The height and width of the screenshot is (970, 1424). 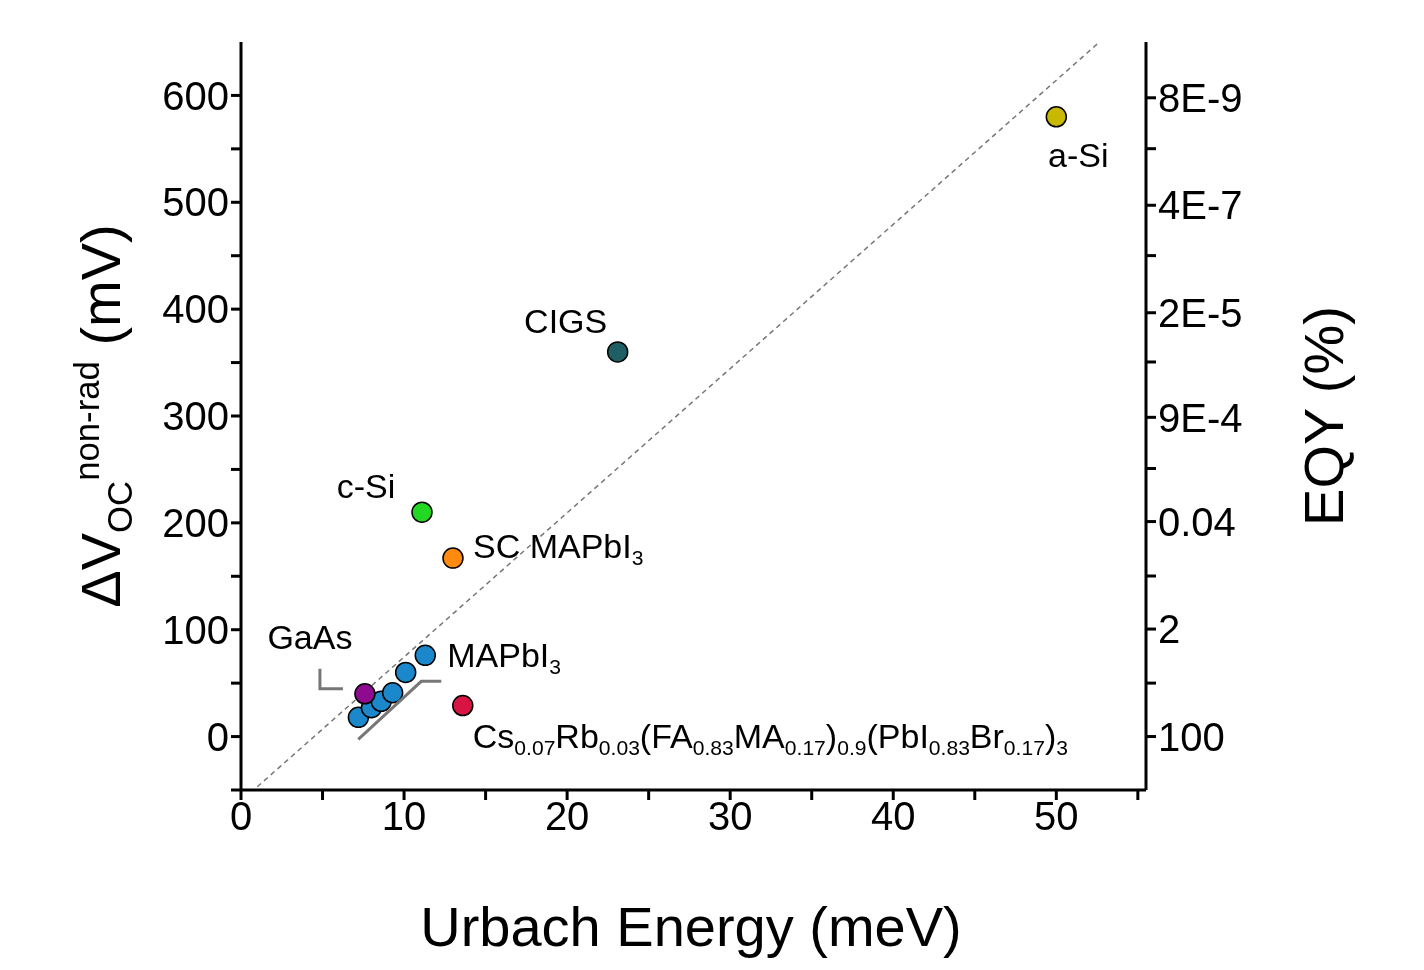 I want to click on y2-tick-label: 0.04, so click(x=1197, y=521).